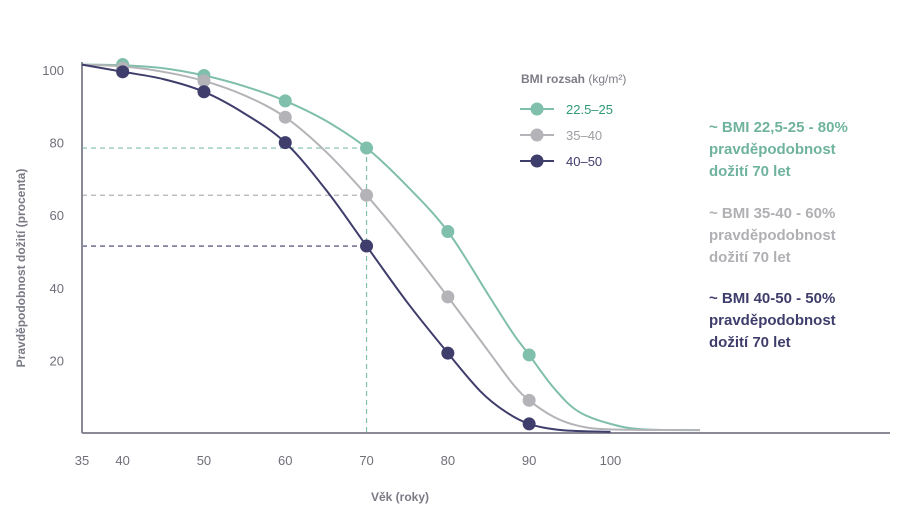  I want to click on y-tick-label: 80, so click(57, 143).